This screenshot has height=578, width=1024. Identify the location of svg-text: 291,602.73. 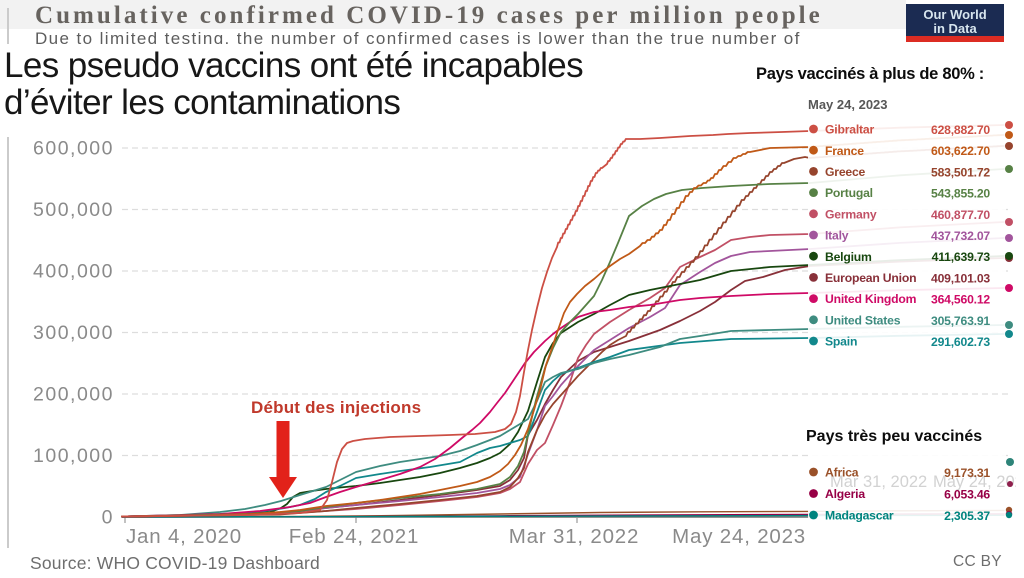
(960, 342).